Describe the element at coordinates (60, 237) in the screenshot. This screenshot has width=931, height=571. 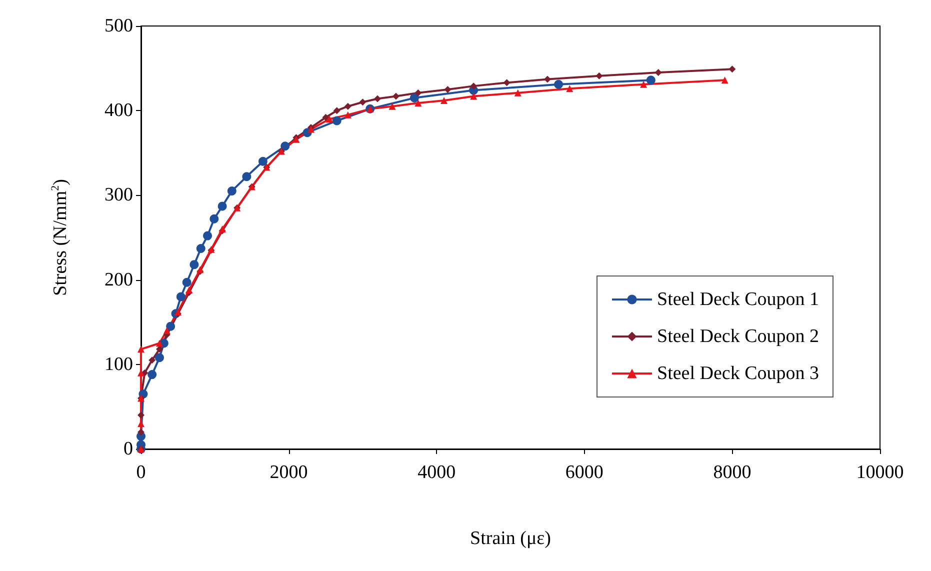
I see `y-axis-title: Stress (N/mm2)` at that location.